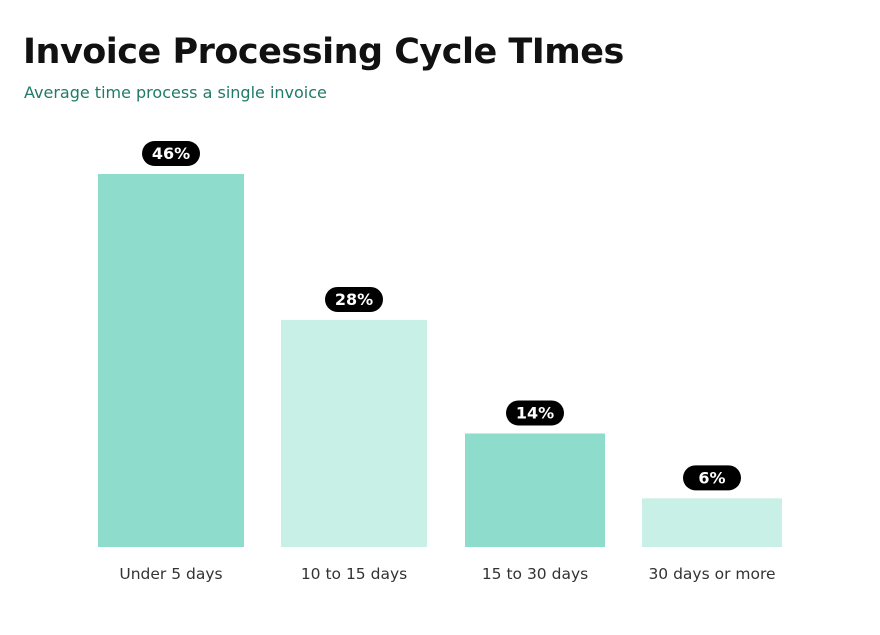  Describe the element at coordinates (175, 92) in the screenshot. I see `chart-subtitle: Average time process a single invoice` at that location.